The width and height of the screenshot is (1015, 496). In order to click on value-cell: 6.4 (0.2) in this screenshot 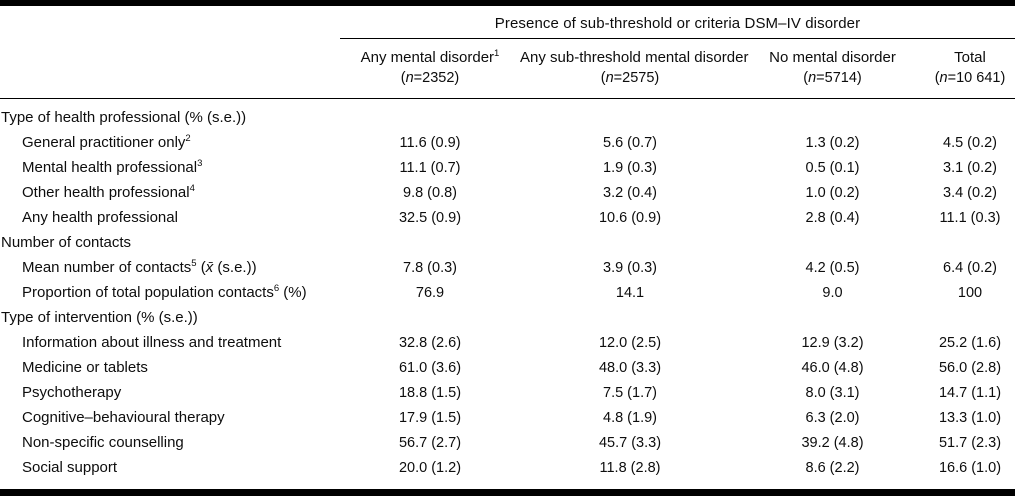, I will do `click(970, 267)`.